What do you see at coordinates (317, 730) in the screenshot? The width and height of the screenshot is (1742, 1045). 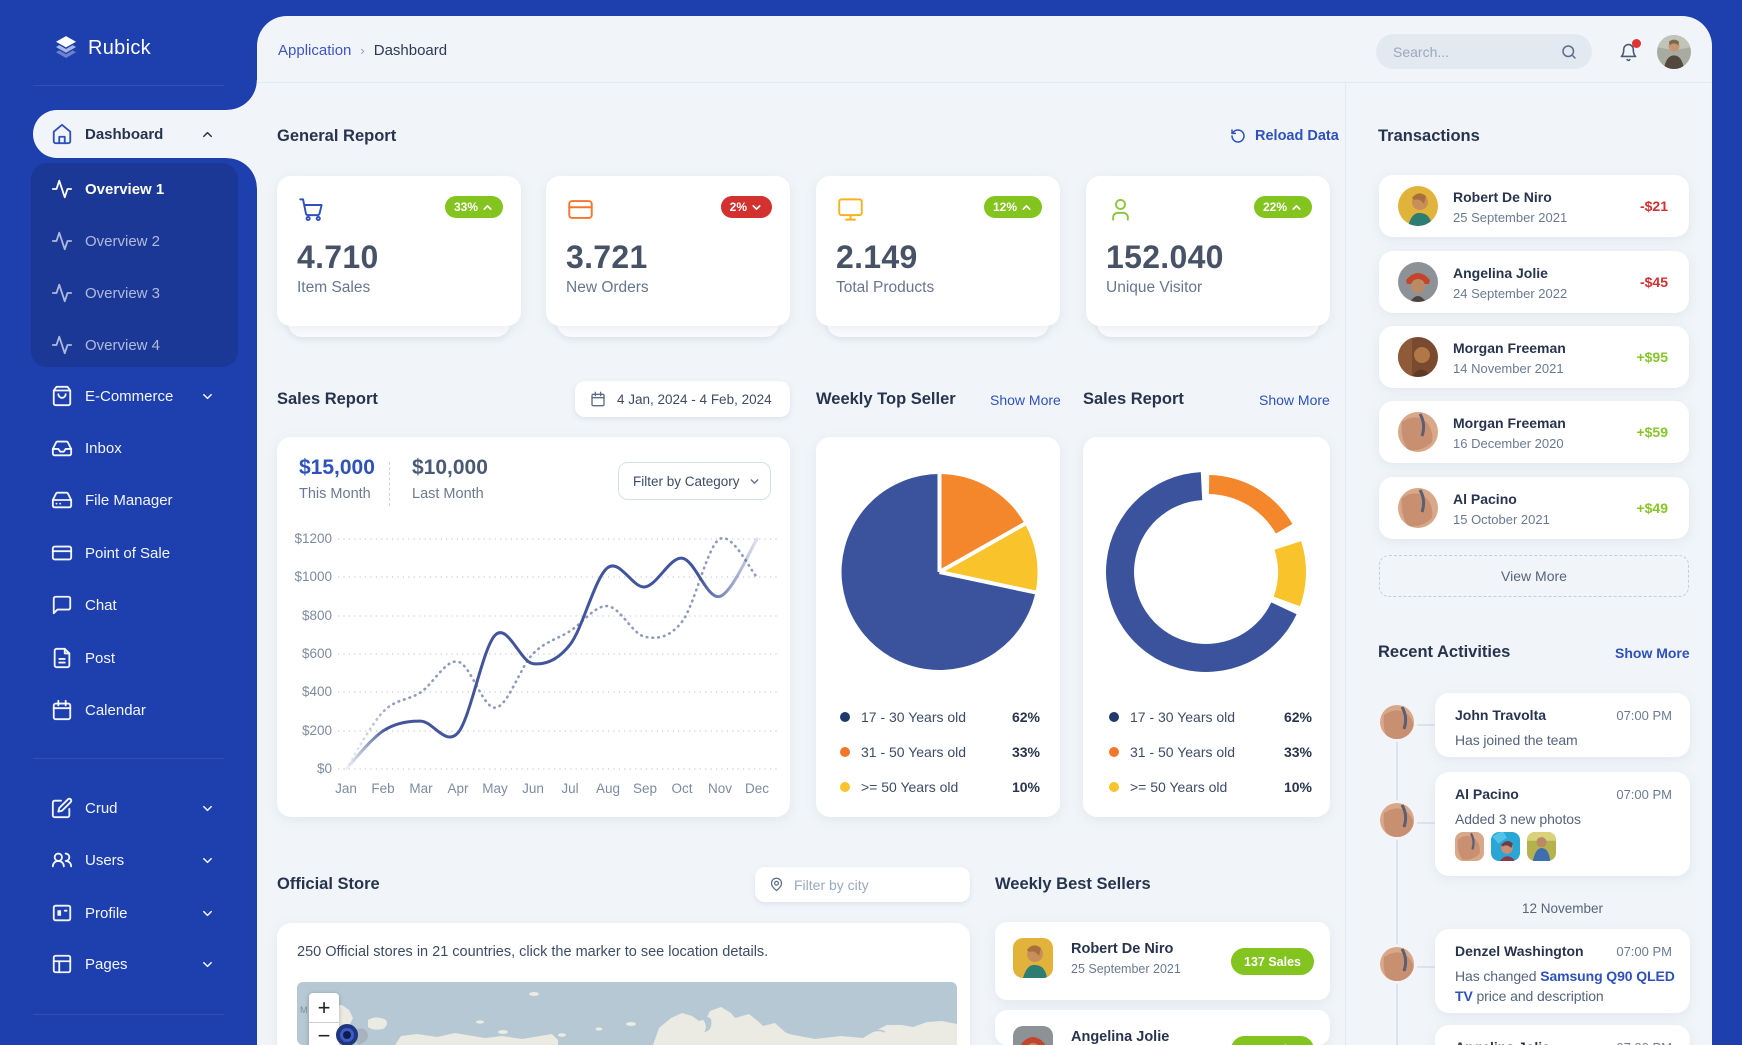 I see `svg-text: $200` at bounding box center [317, 730].